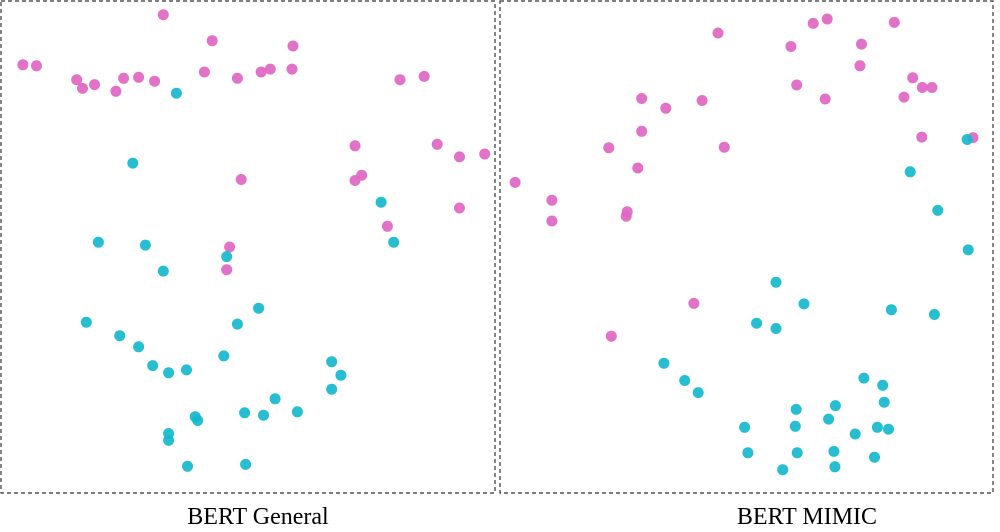 The width and height of the screenshot is (1000, 532). Describe the element at coordinates (258, 517) in the screenshot. I see `panel-title-bert-general: BERT General` at that location.